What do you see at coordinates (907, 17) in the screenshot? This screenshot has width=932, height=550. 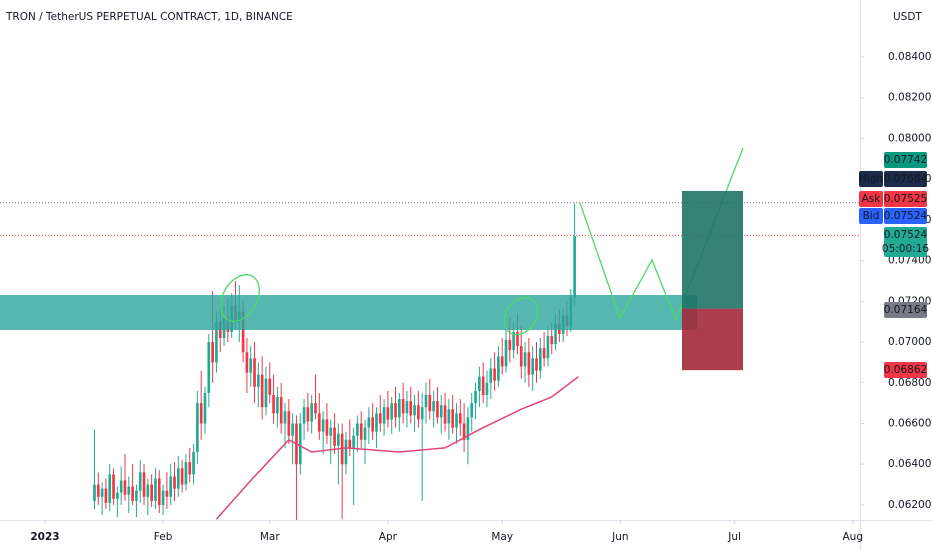 I see `y-unit: USDT` at bounding box center [907, 17].